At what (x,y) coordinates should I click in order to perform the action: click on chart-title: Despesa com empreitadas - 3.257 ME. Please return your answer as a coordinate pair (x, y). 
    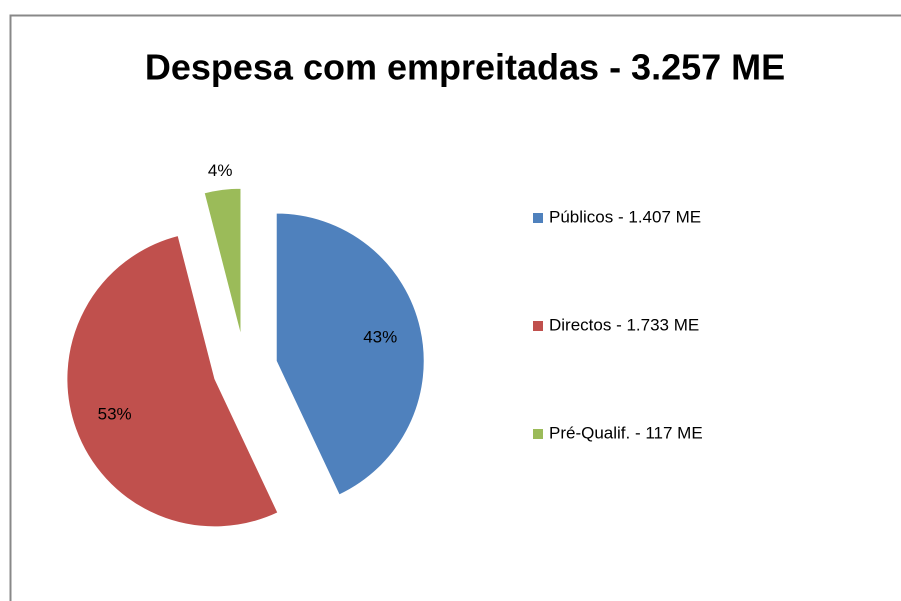
    Looking at the image, I should click on (465, 67).